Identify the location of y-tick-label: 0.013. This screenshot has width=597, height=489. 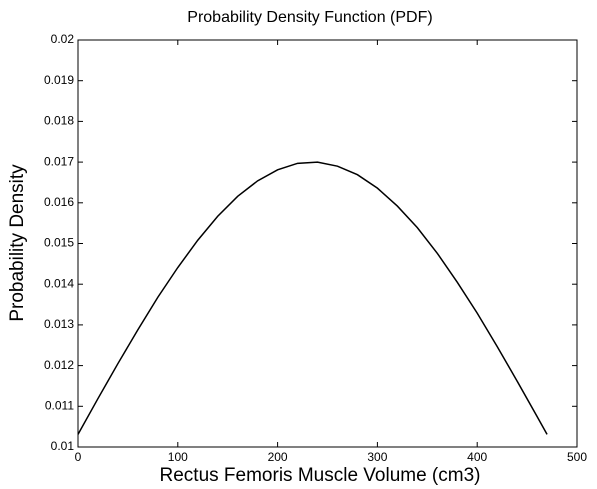
(59, 324).